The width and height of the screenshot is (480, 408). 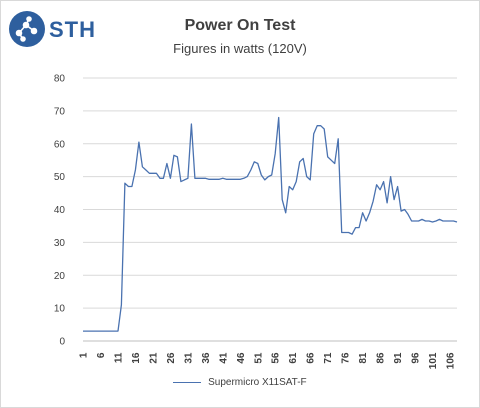 What do you see at coordinates (240, 48) in the screenshot?
I see `chart-subtitle: Figures in watts (120V)` at bounding box center [240, 48].